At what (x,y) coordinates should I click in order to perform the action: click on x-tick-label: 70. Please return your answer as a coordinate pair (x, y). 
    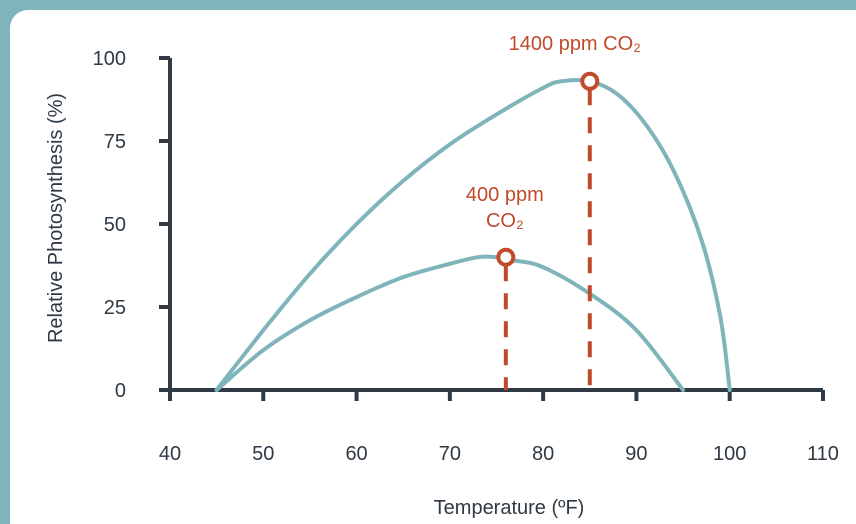
    Looking at the image, I should click on (450, 454).